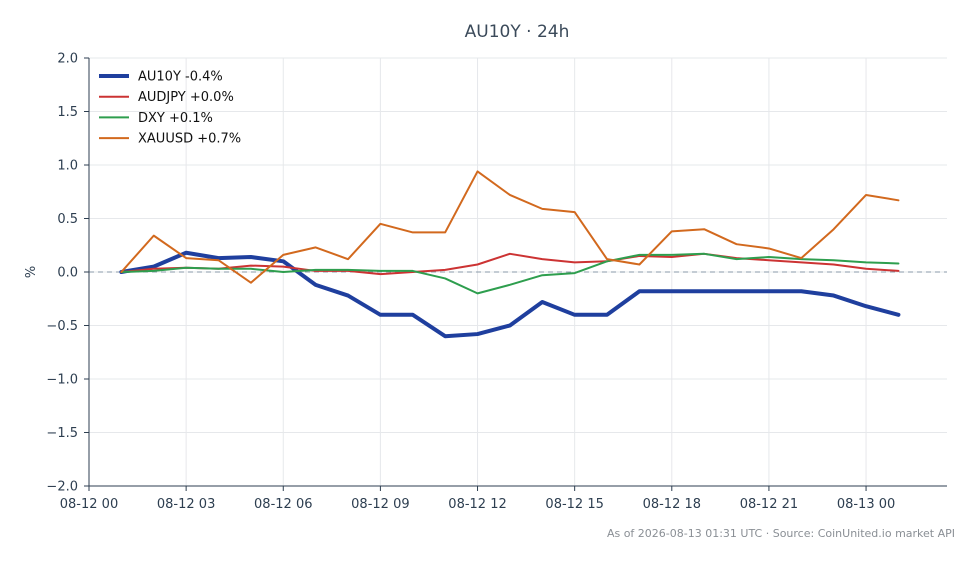  Describe the element at coordinates (866, 504) in the screenshot. I see `x-tick-label-8: 08-13 00` at that location.